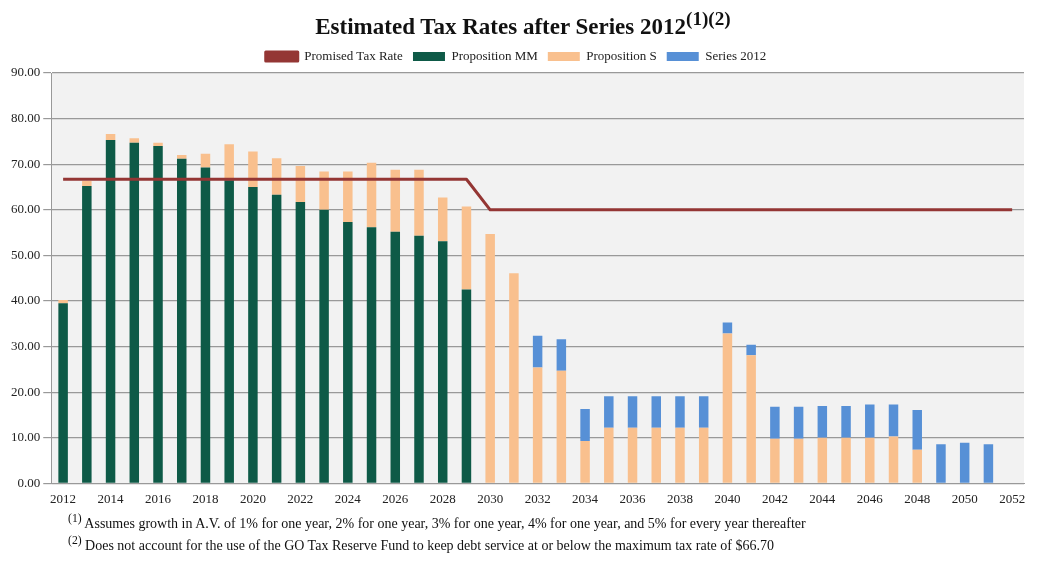 The image size is (1046, 584). I want to click on y-tick-label: 20.00, so click(26, 391).